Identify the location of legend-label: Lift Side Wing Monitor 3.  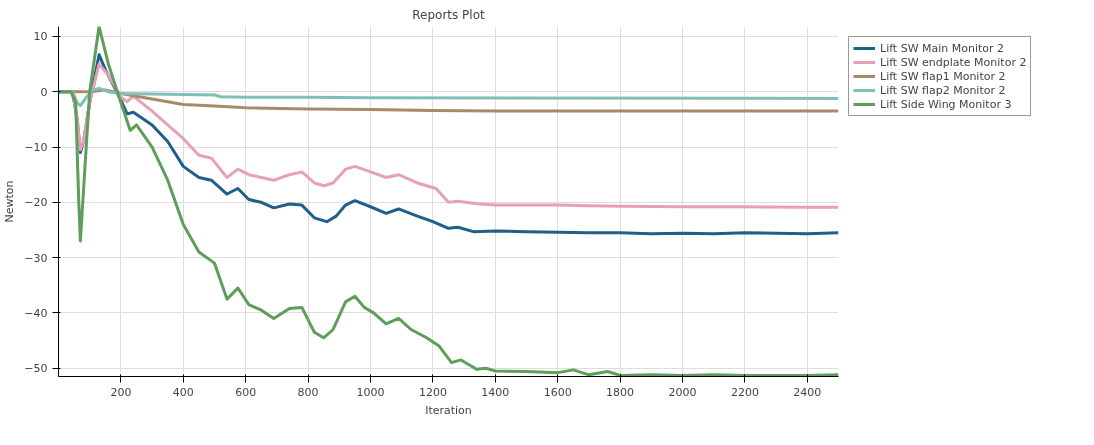
(946, 104).